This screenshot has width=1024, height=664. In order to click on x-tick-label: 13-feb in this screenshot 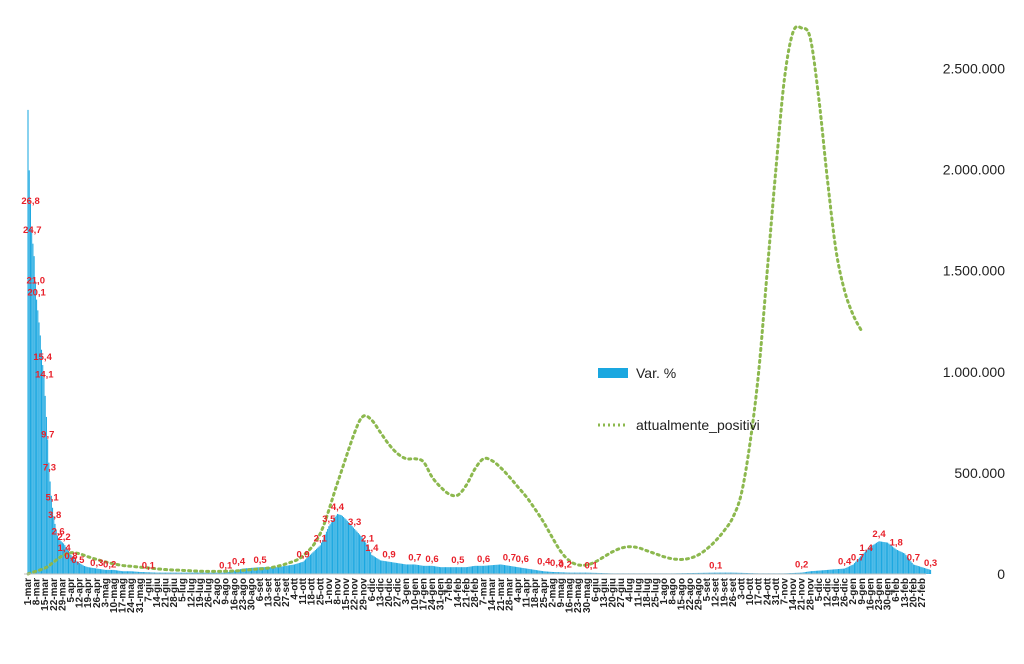, I will do `click(905, 592)`.